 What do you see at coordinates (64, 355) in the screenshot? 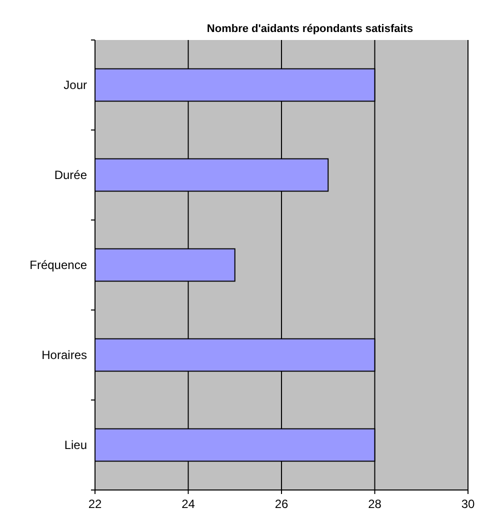
I see `y-tick-label: Horaires` at bounding box center [64, 355].